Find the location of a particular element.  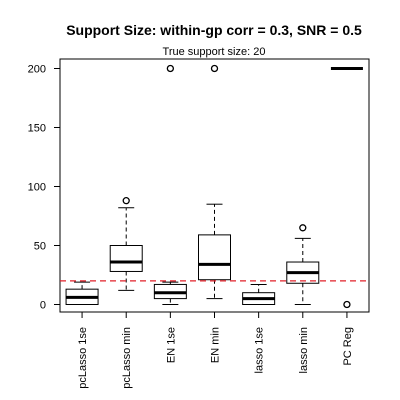

y-tick-label: 0 is located at coordinates (43, 306).